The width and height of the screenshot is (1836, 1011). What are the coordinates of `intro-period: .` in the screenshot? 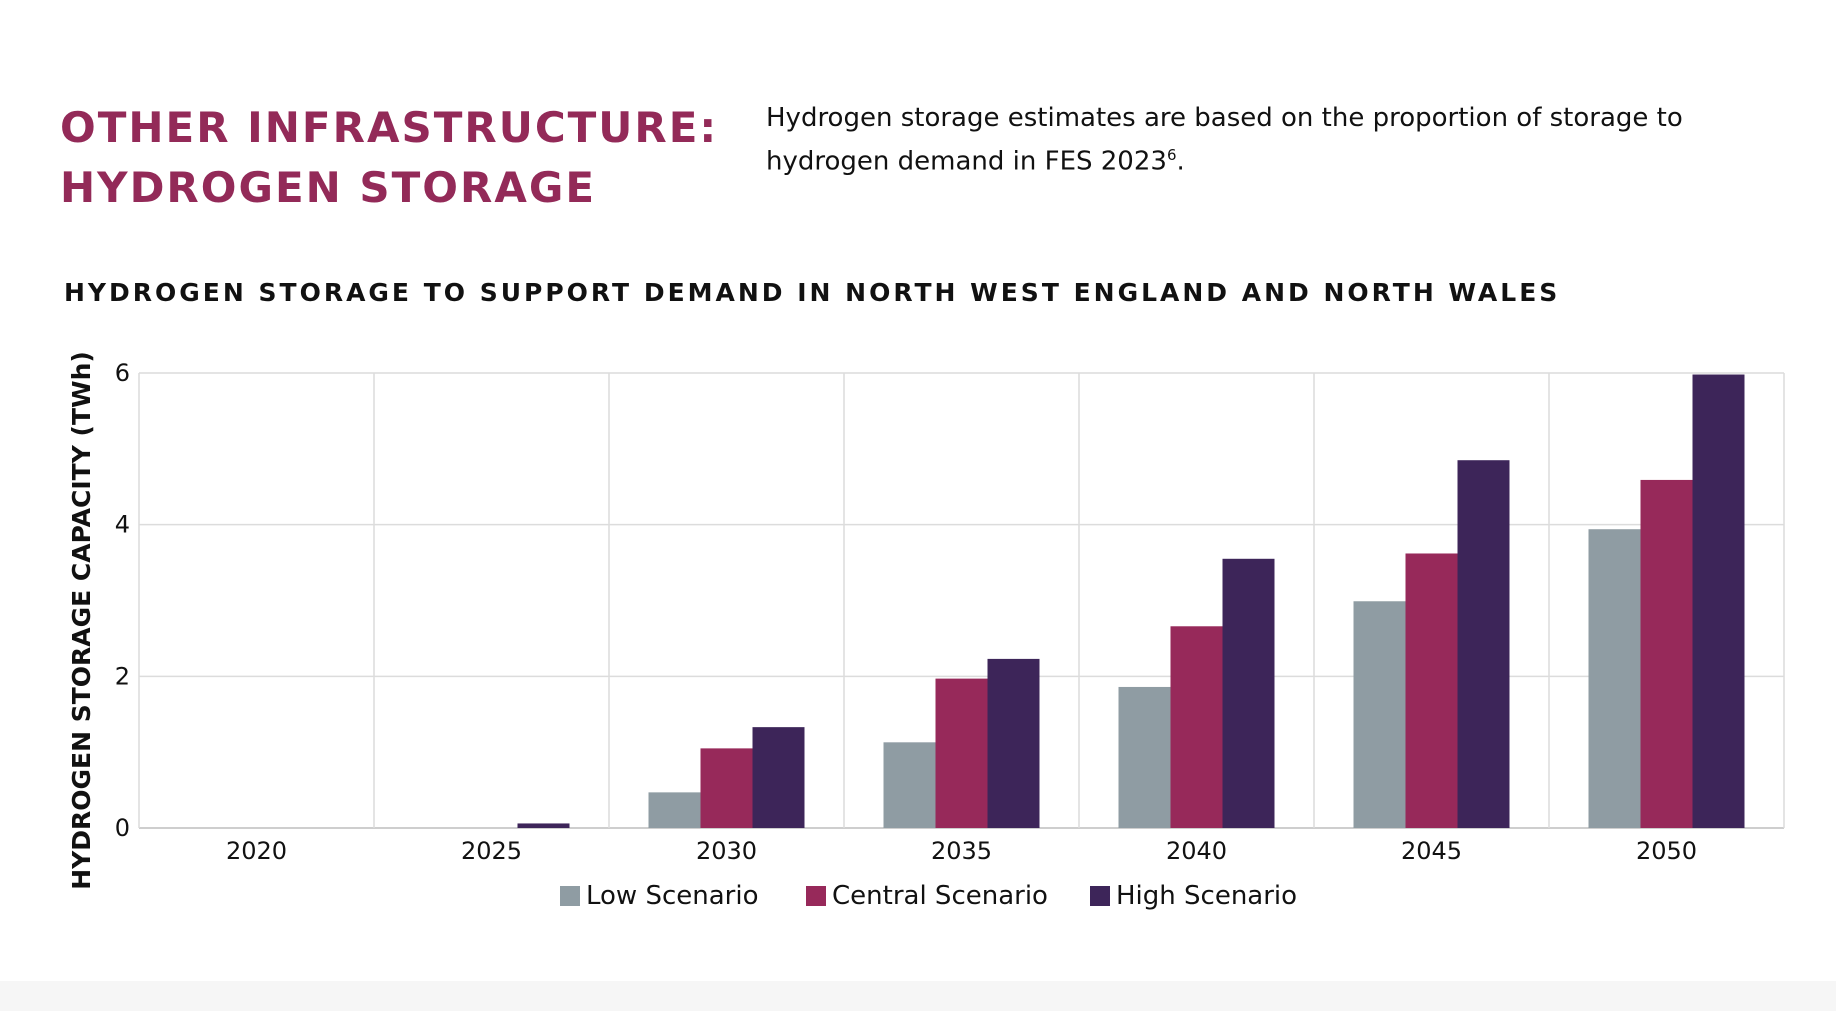 It's located at (1180, 161).